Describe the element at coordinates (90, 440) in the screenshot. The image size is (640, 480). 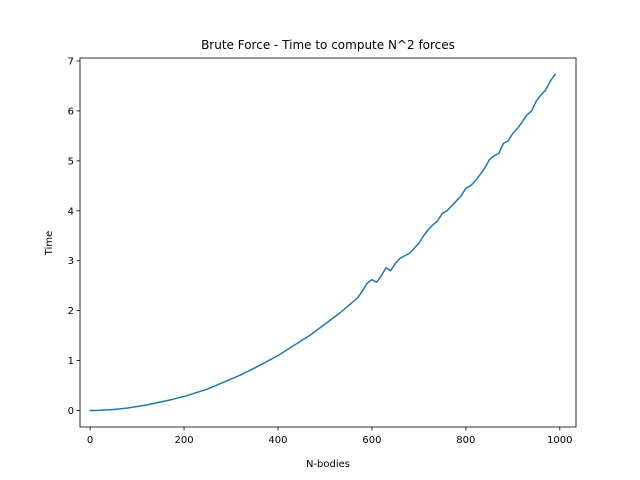
I see `x-tick-label: 0` at that location.